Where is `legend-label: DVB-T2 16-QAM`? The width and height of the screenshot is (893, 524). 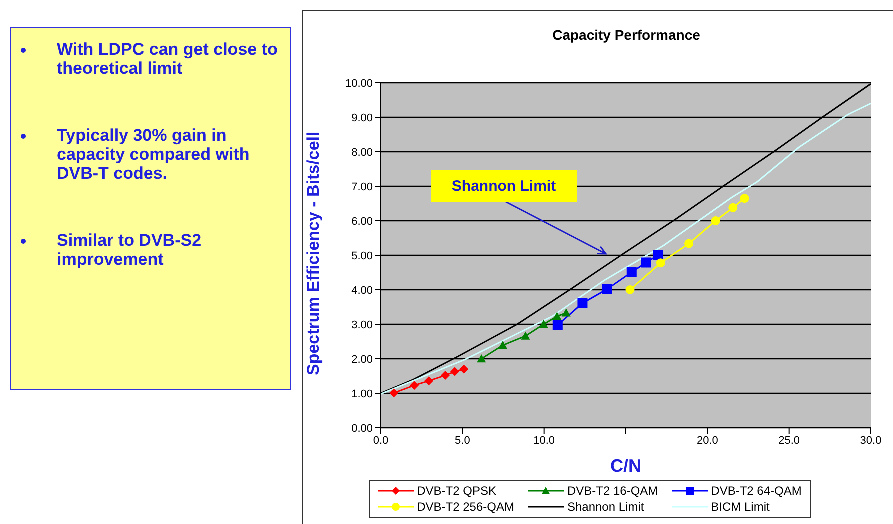
legend-label: DVB-T2 16-QAM is located at coordinates (612, 491).